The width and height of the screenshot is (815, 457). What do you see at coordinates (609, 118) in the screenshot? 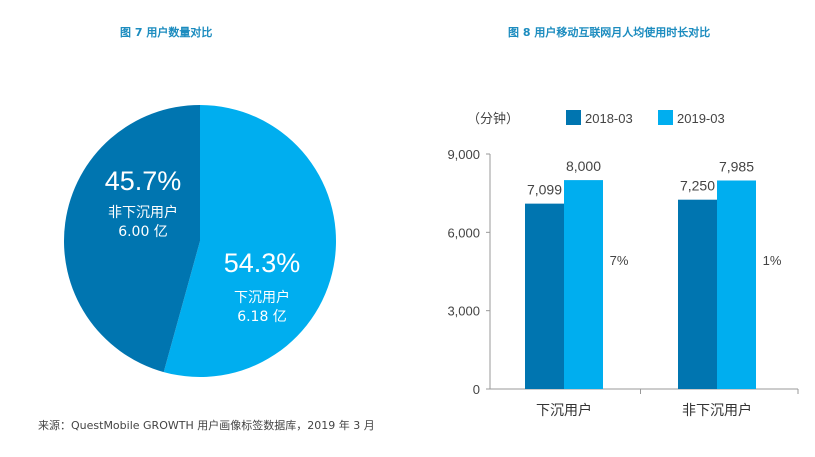
I see `legend-label: 2018-03` at bounding box center [609, 118].